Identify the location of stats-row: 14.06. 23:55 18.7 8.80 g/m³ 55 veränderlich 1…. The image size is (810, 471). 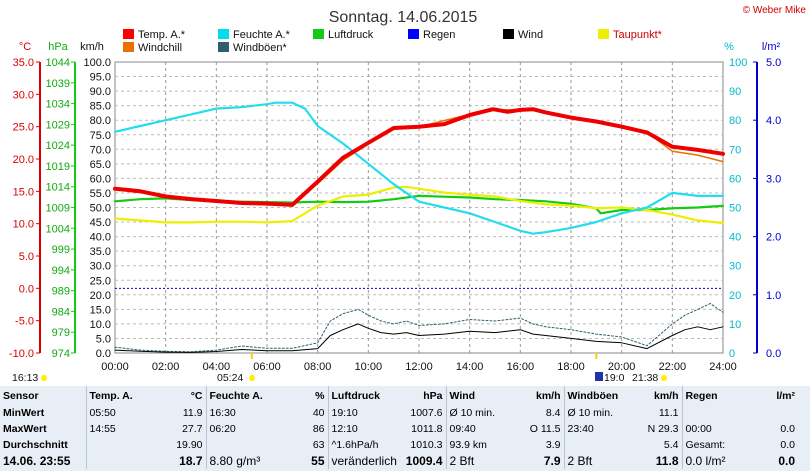
(399, 461).